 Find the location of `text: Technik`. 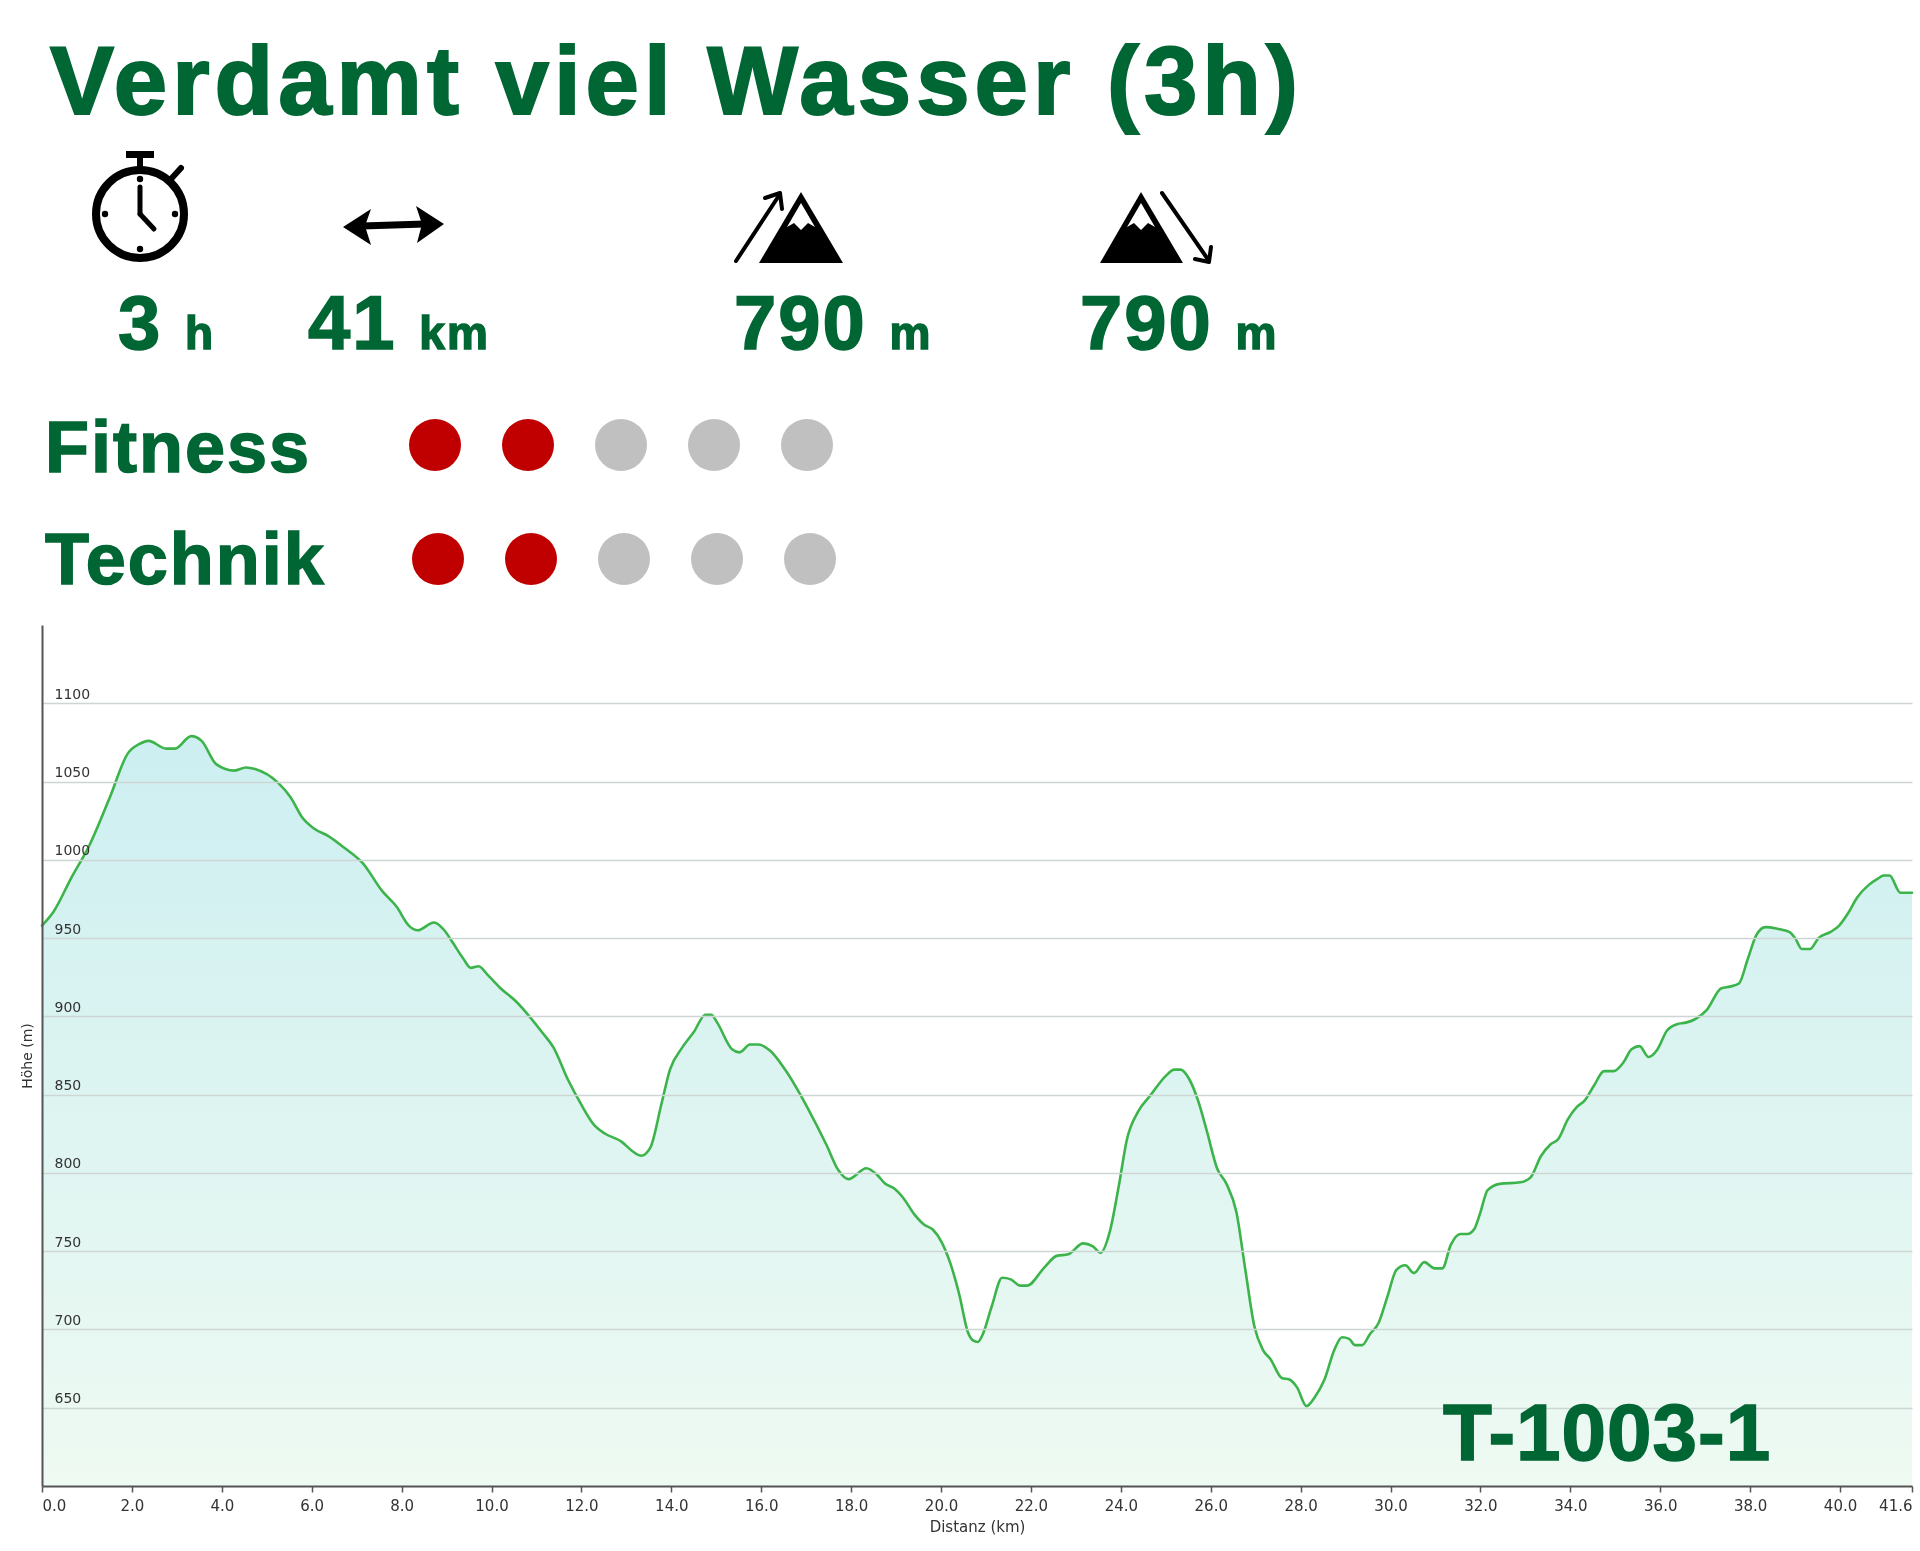

text: Technik is located at coordinates (185, 559).